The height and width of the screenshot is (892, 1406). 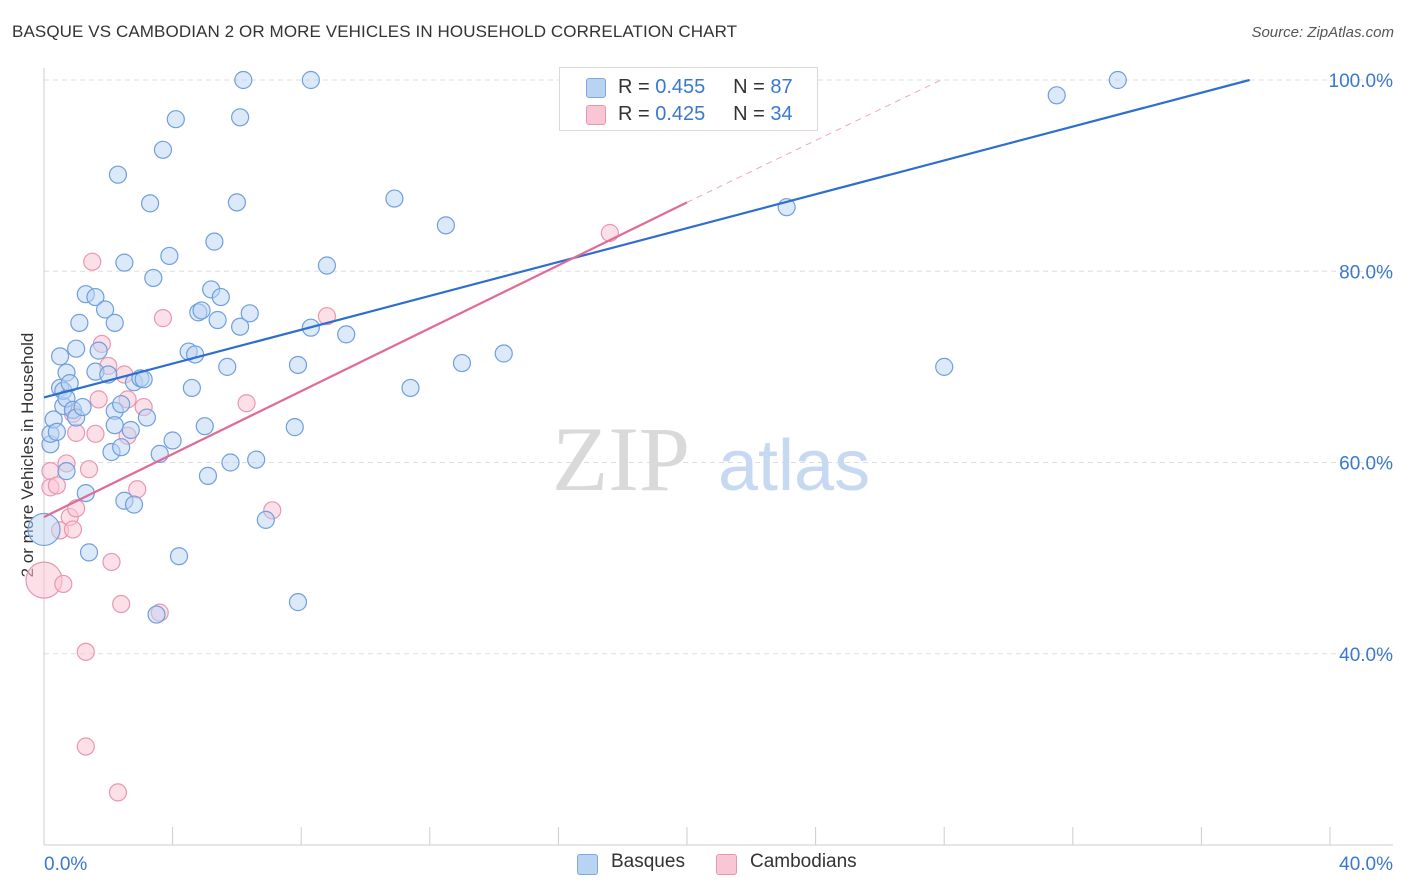 I want to click on r-value: 0.425, so click(x=680, y=114).